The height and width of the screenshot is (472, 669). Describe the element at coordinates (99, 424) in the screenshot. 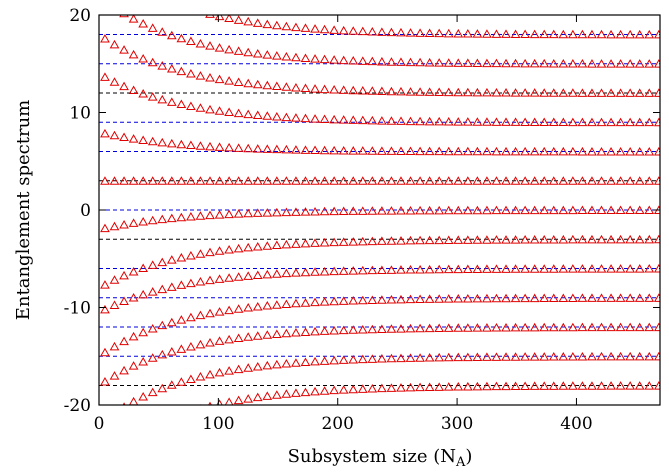

I see `x-tick-label: 0` at that location.